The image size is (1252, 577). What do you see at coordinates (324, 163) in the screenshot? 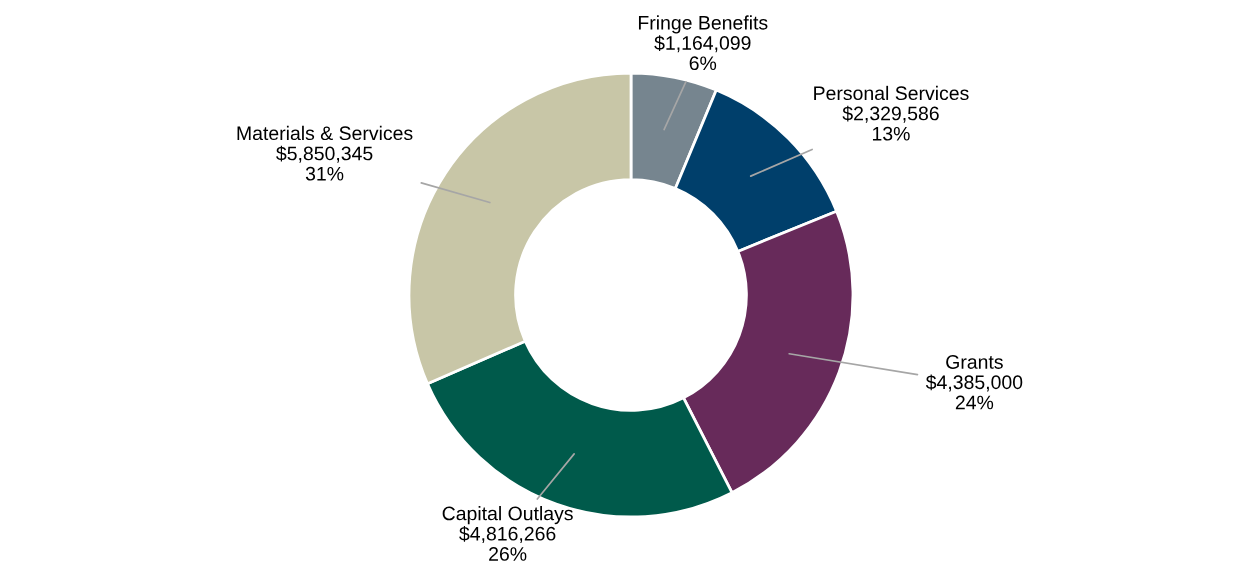
I see `data-label: $5,850,345 31%` at bounding box center [324, 163].